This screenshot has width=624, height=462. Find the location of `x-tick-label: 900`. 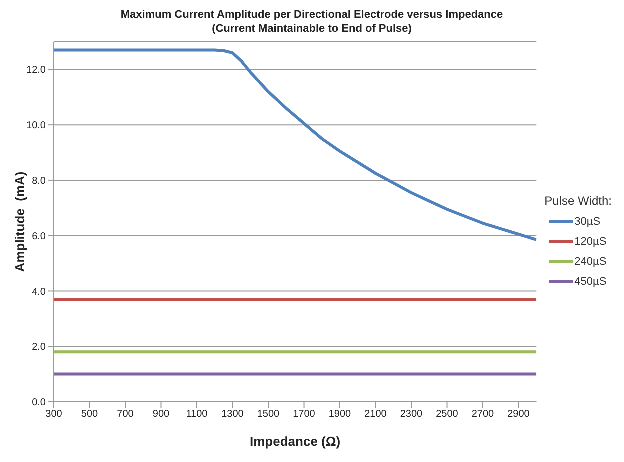

x-tick-label: 900 is located at coordinates (161, 414).